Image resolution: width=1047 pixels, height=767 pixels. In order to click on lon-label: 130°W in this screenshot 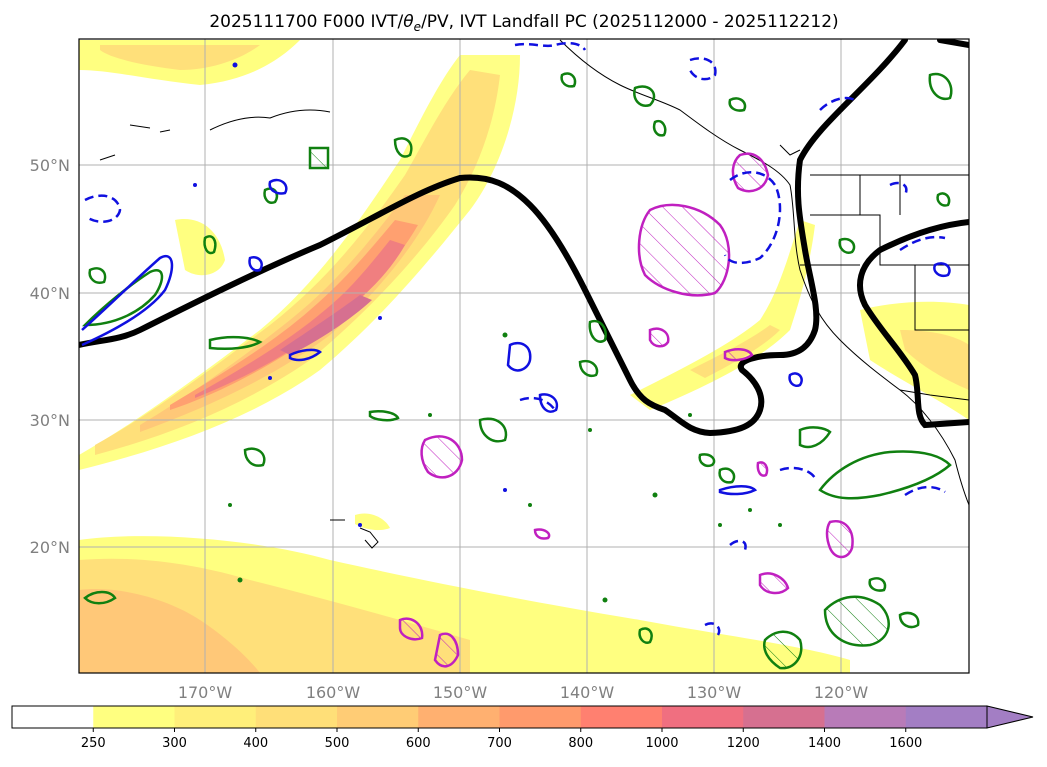, I will do `click(714, 692)`.